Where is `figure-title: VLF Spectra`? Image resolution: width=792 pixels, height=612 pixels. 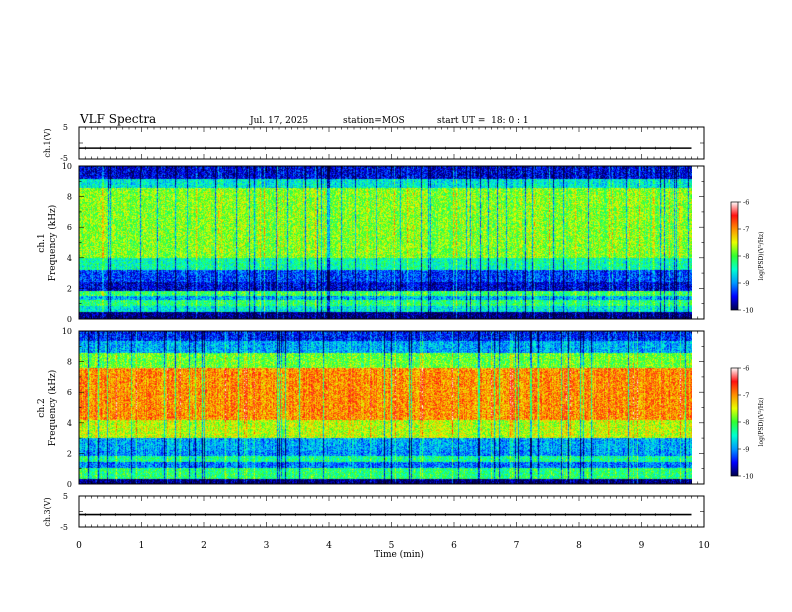 figure-title: VLF Spectra is located at coordinates (117, 119).